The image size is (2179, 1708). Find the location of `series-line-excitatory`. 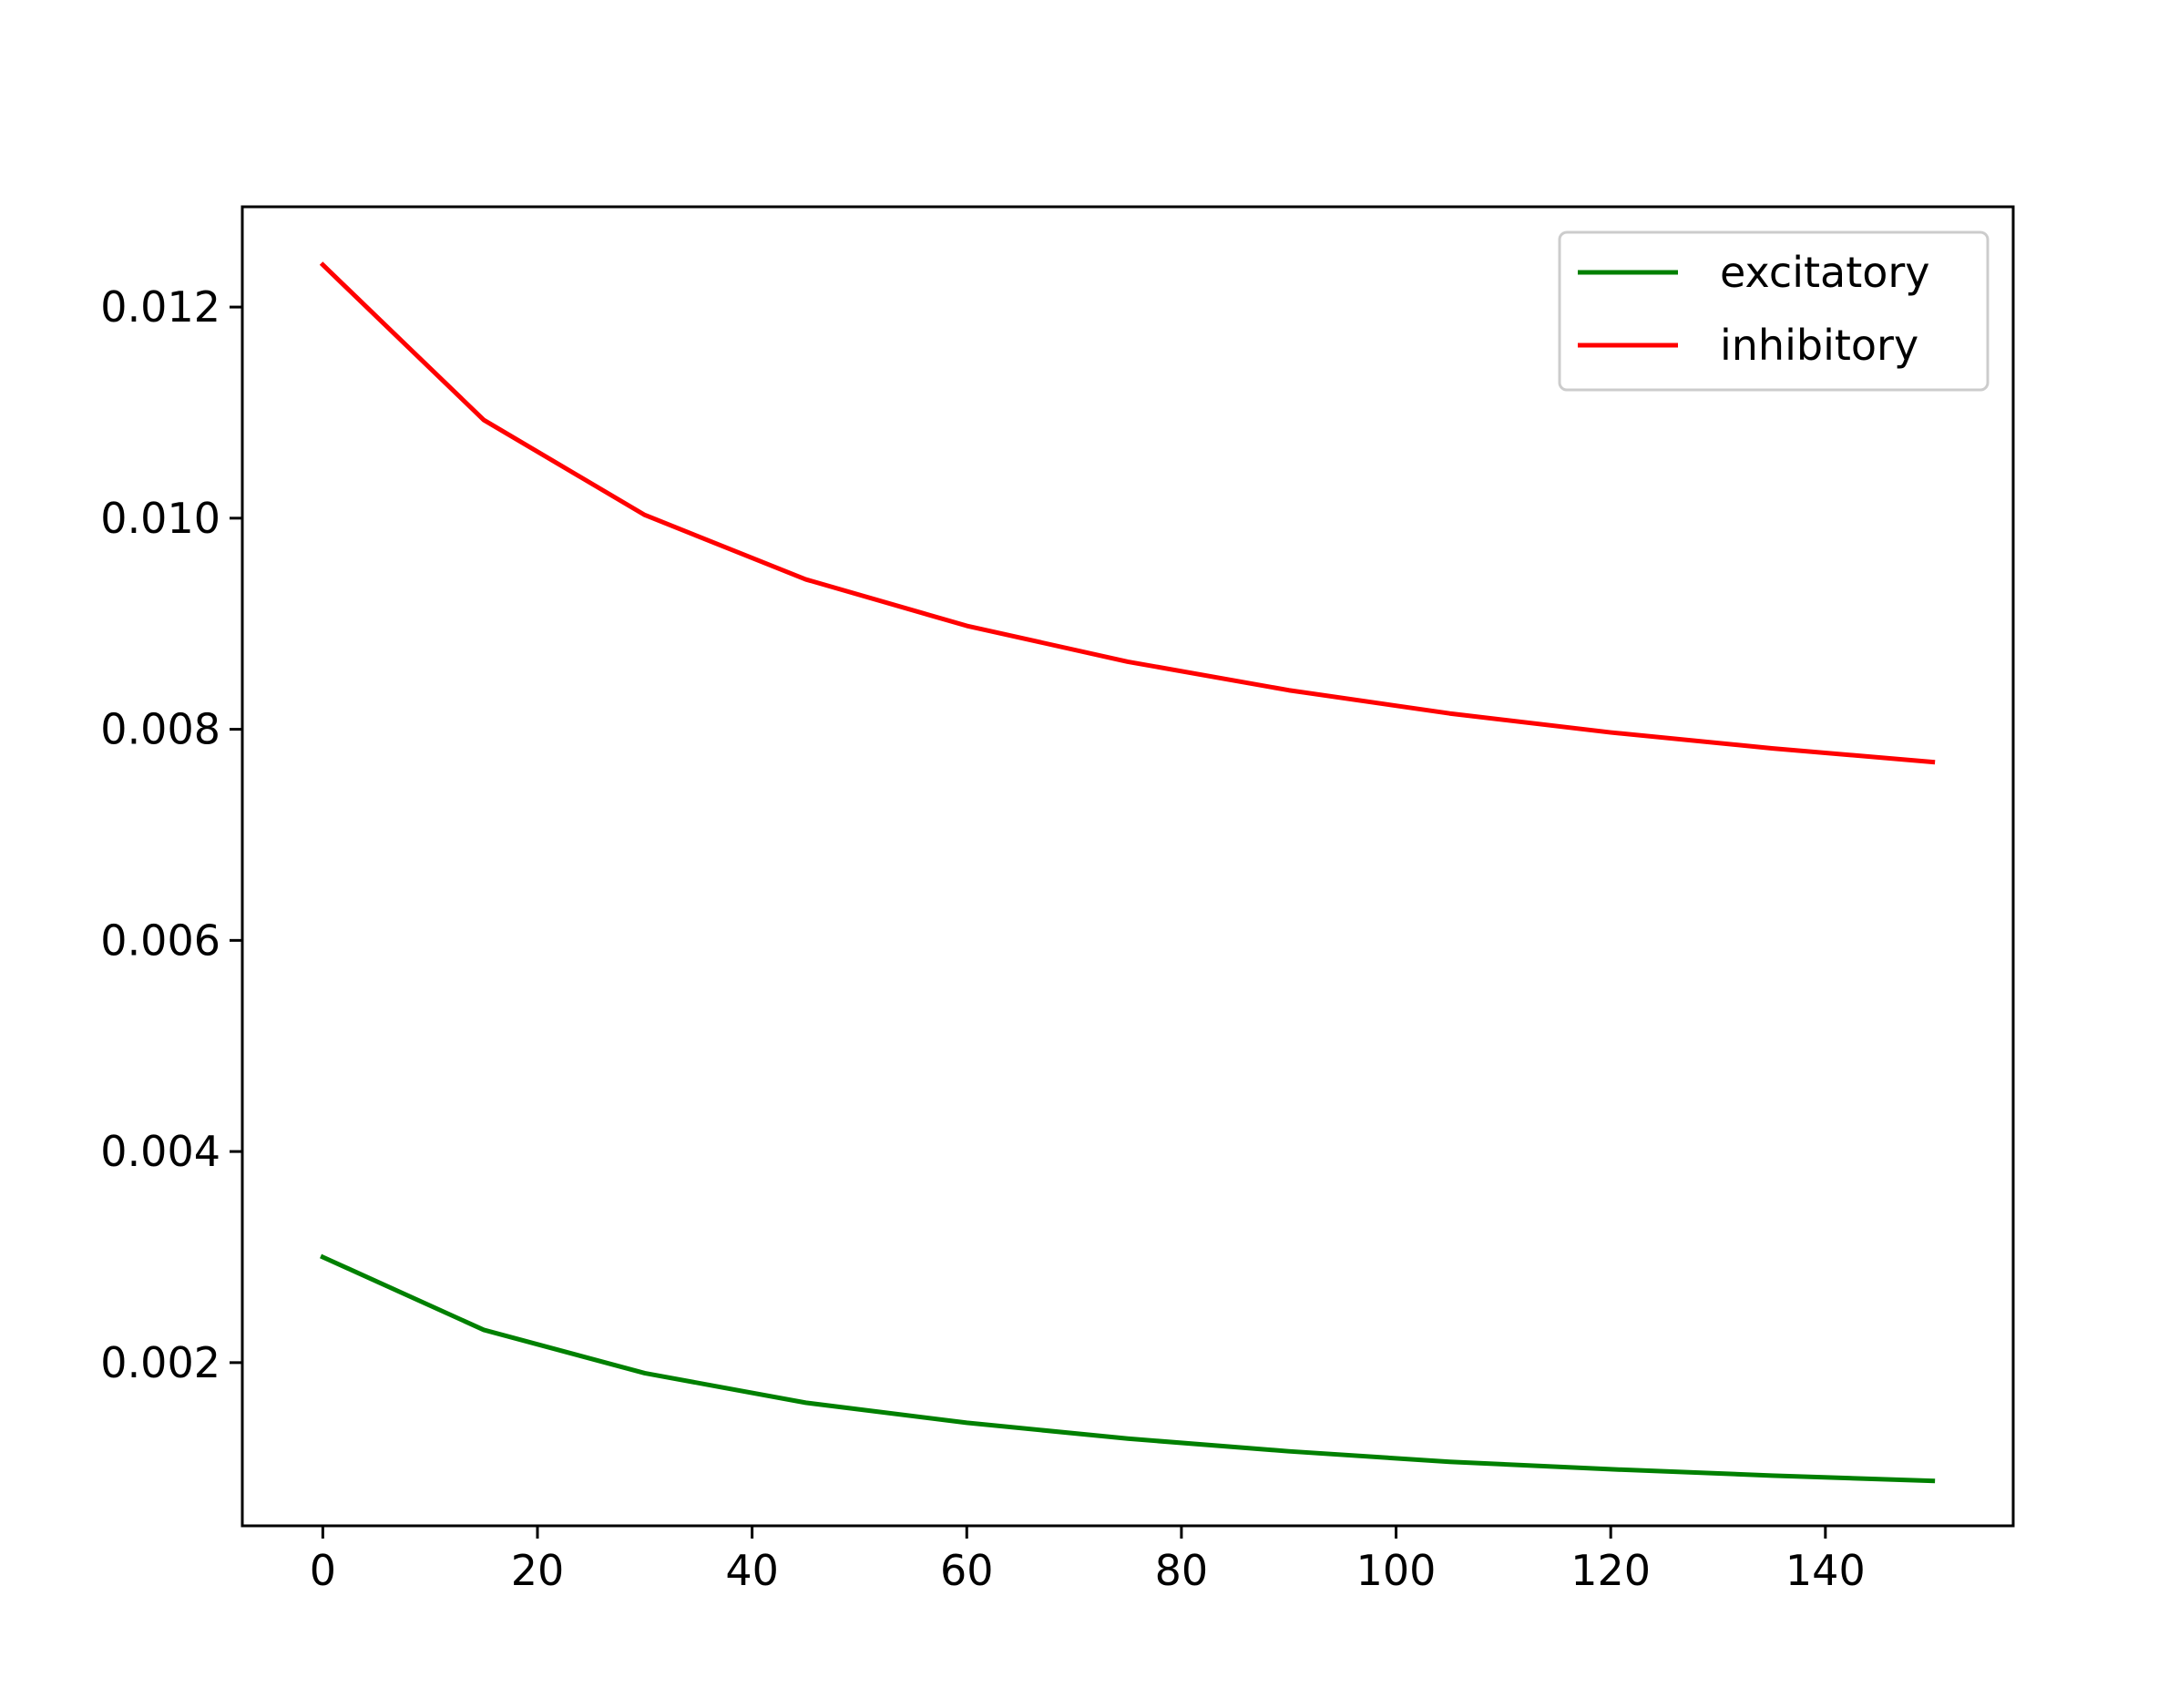

series-line-excitatory is located at coordinates (1128, 1369).